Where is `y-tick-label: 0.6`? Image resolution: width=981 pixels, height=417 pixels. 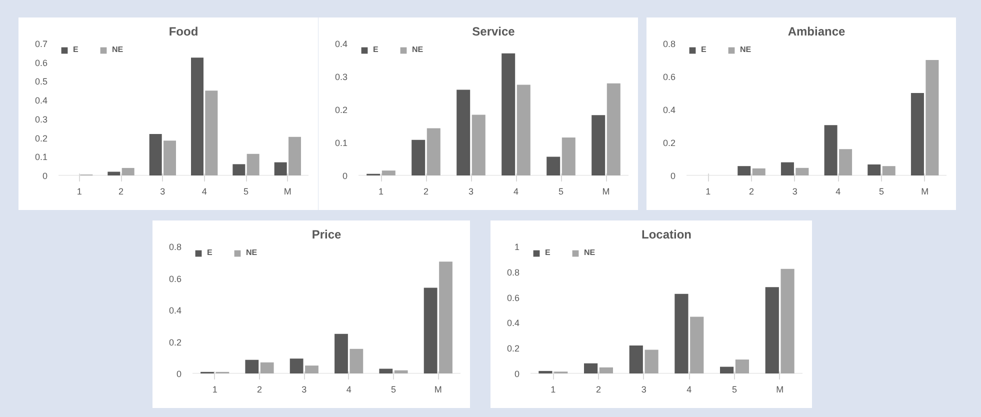
y-tick-label: 0.6 is located at coordinates (175, 279).